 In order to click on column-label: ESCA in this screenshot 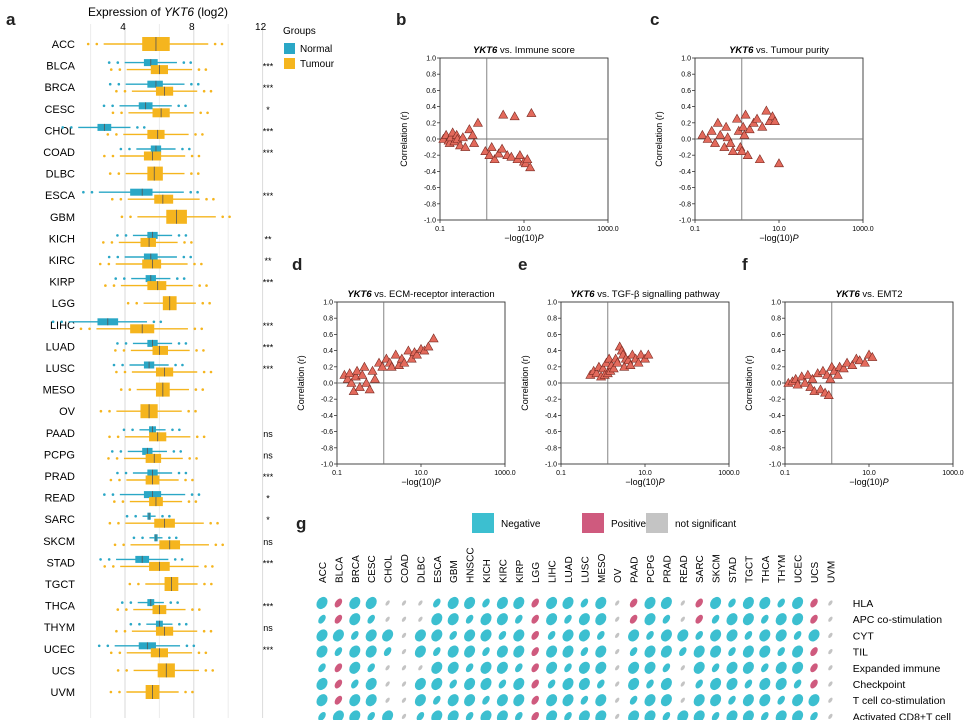, I will do `click(438, 569)`.